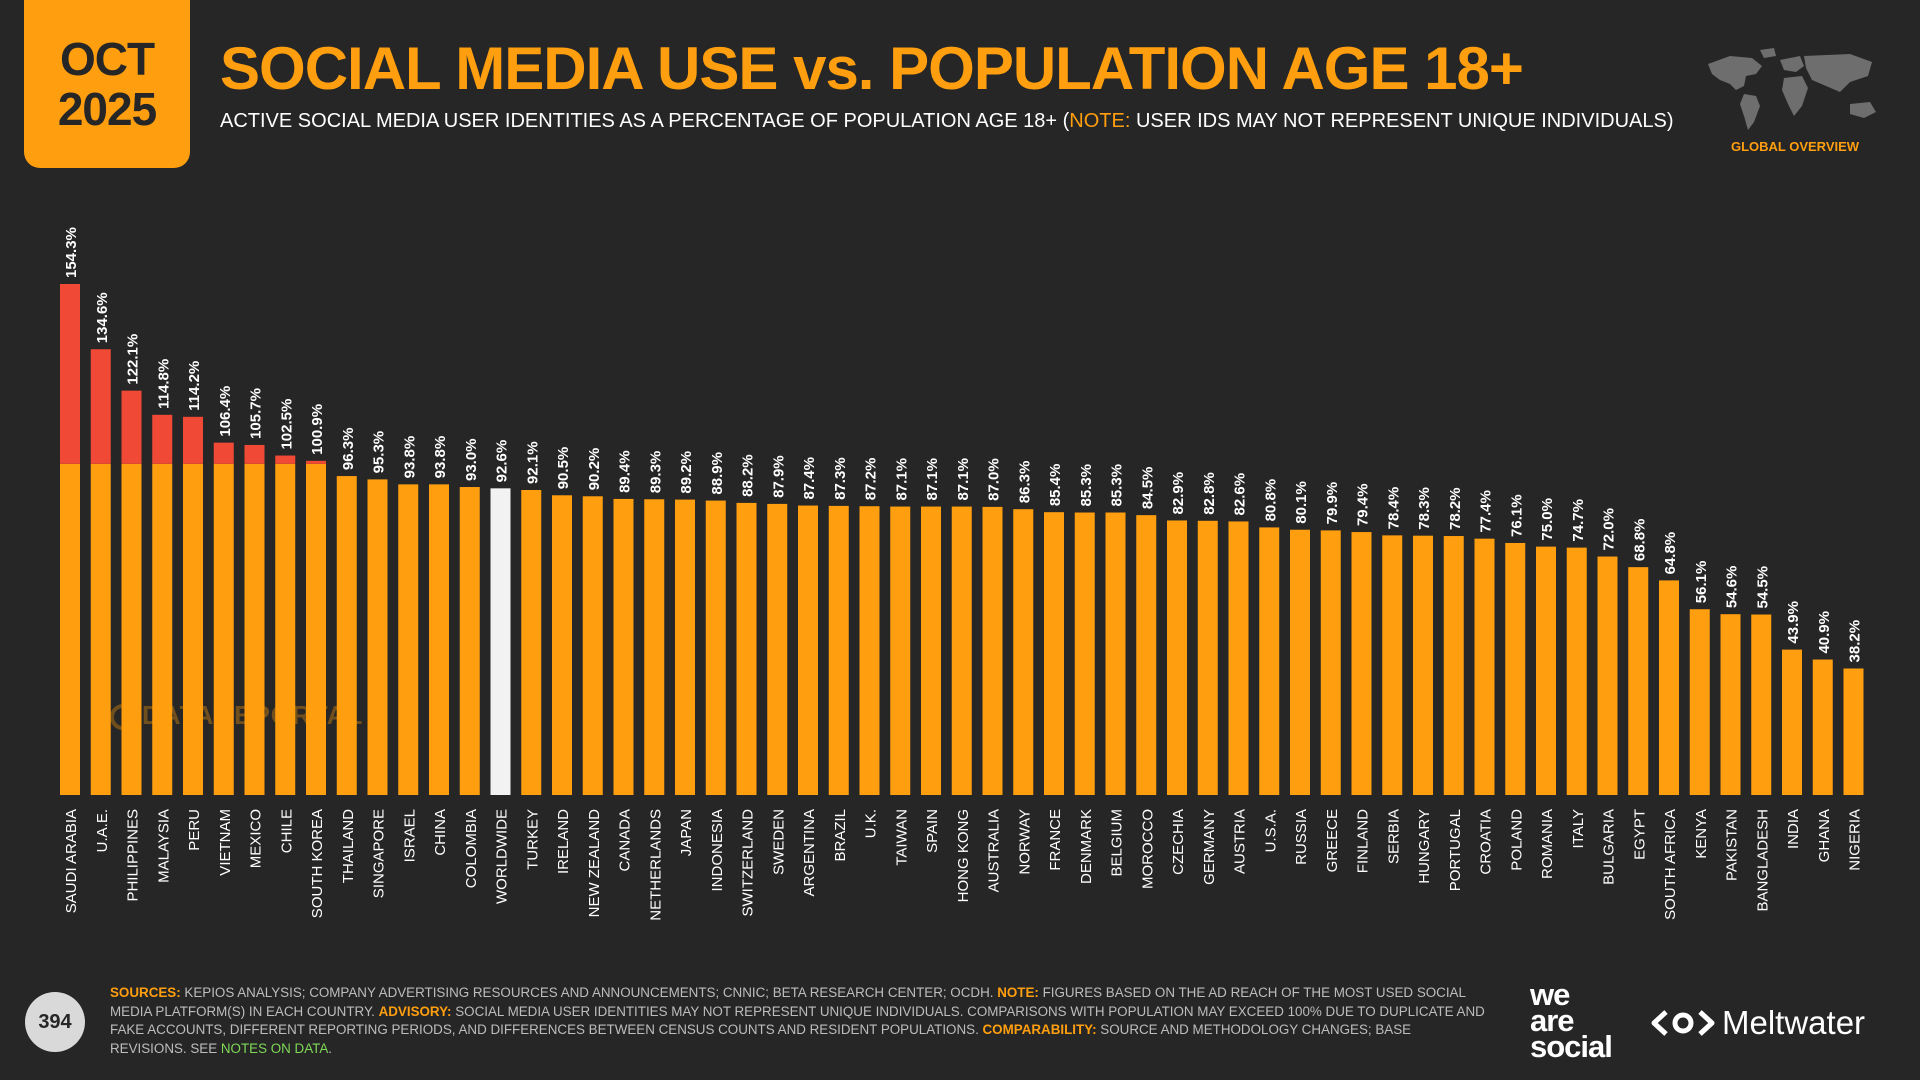 This screenshot has width=1920, height=1080. Describe the element at coordinates (1762, 587) in the screenshot. I see `data-label: 54.5%` at that location.